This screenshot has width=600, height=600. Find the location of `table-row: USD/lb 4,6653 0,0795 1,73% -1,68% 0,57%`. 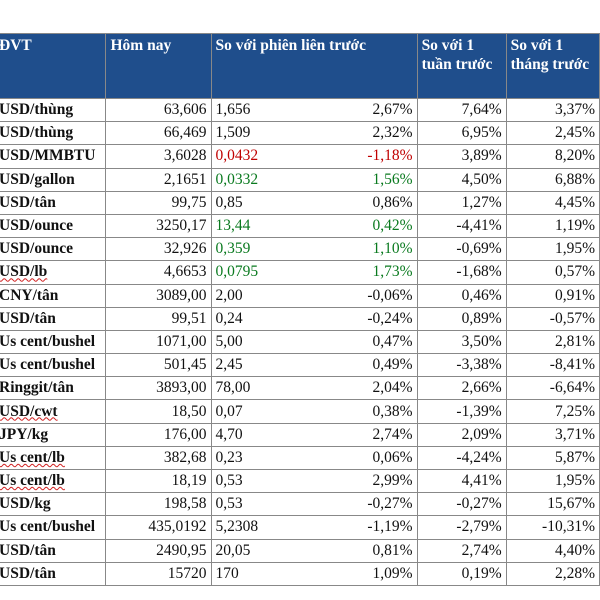

table-row: USD/lb 4,6653 0,0795 1,73% -1,68% 0,57% is located at coordinates (300, 272).